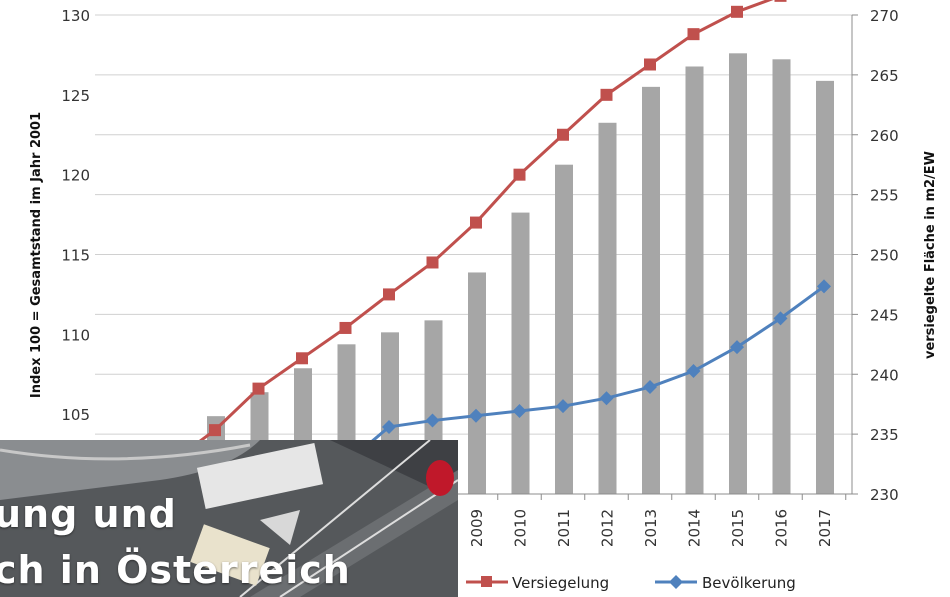  Describe the element at coordinates (695, 528) in the screenshot. I see `x-tick-label: 2014` at that location.